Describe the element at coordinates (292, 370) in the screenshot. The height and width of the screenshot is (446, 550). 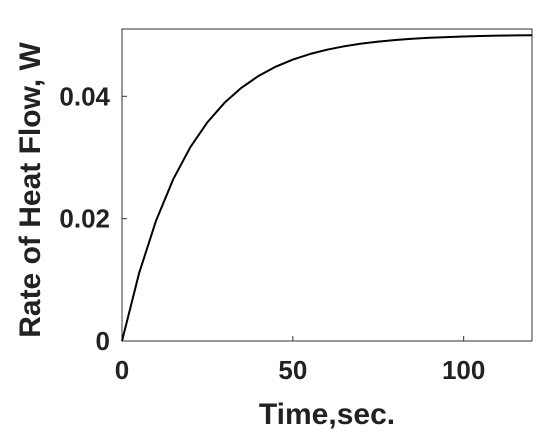
I see `x-tick-label: 50` at that location.